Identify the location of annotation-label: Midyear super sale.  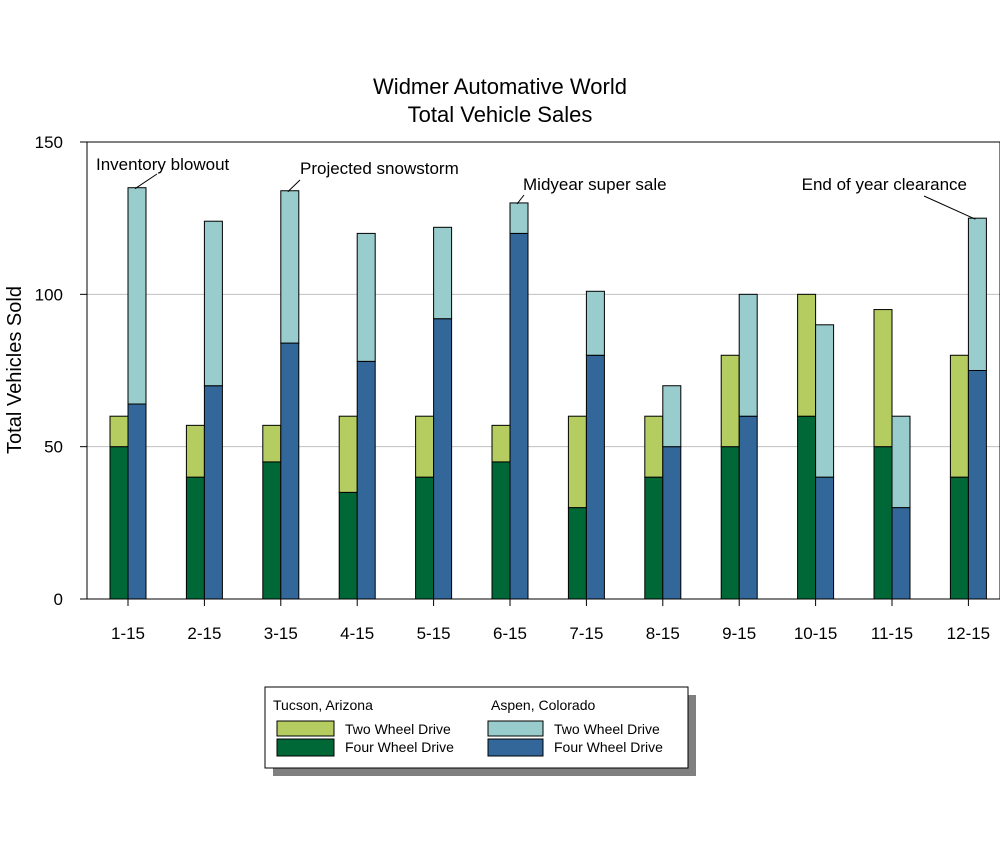
(595, 184).